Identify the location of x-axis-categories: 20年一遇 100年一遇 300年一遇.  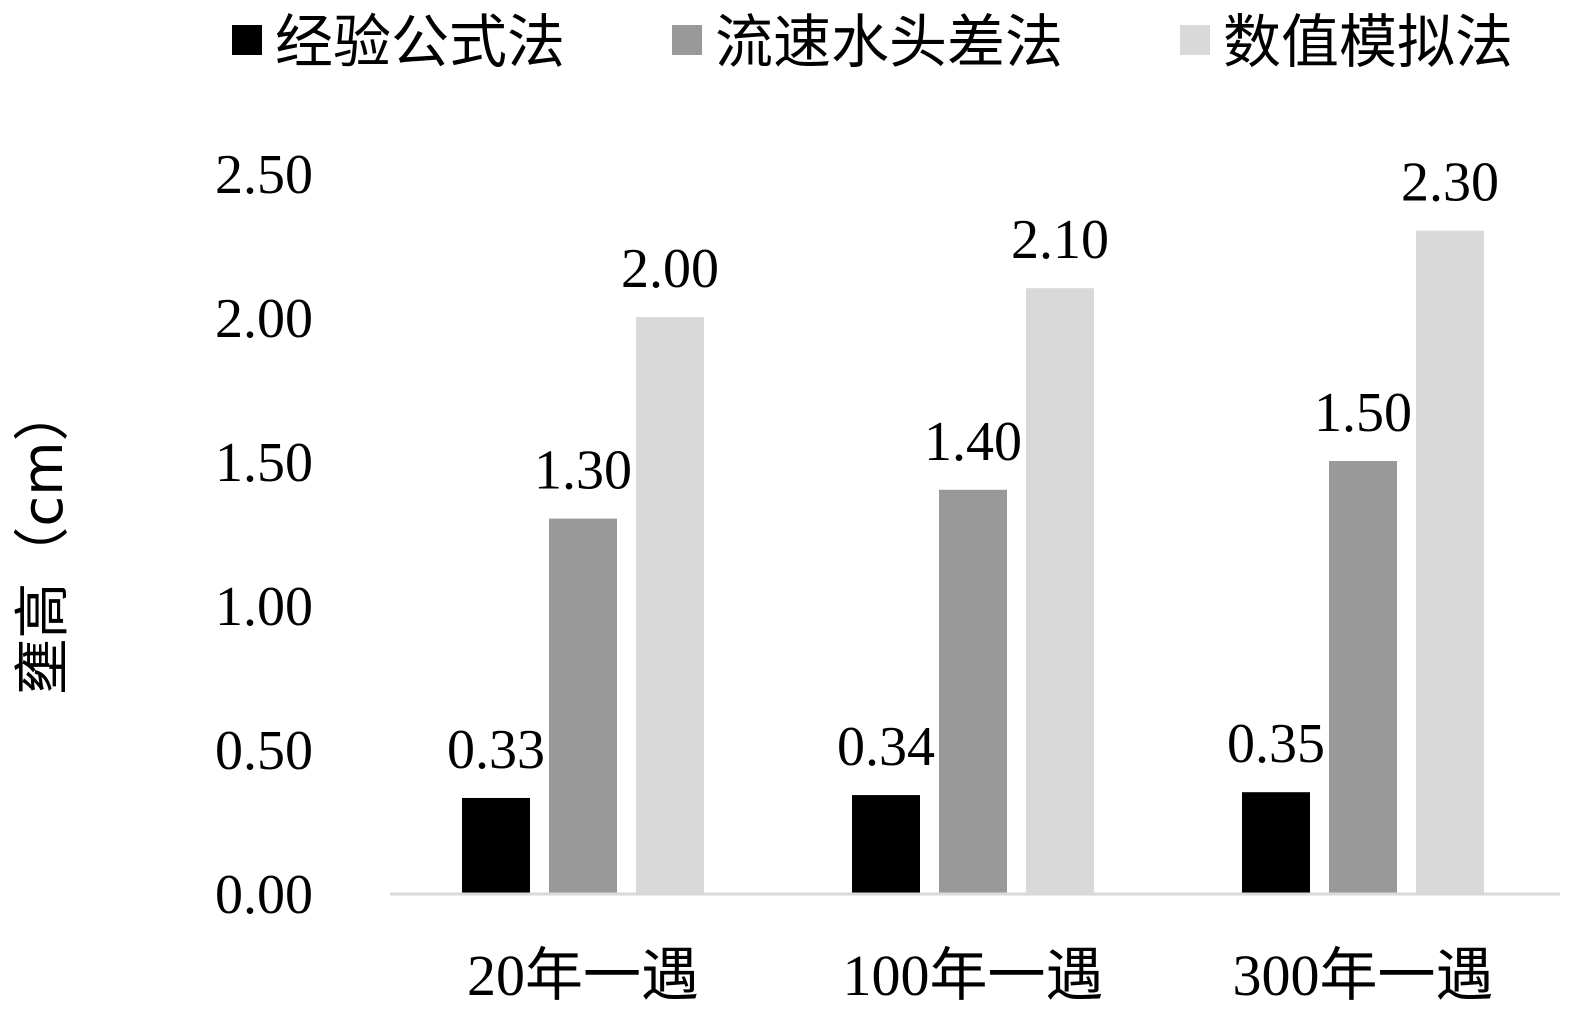
(980, 975).